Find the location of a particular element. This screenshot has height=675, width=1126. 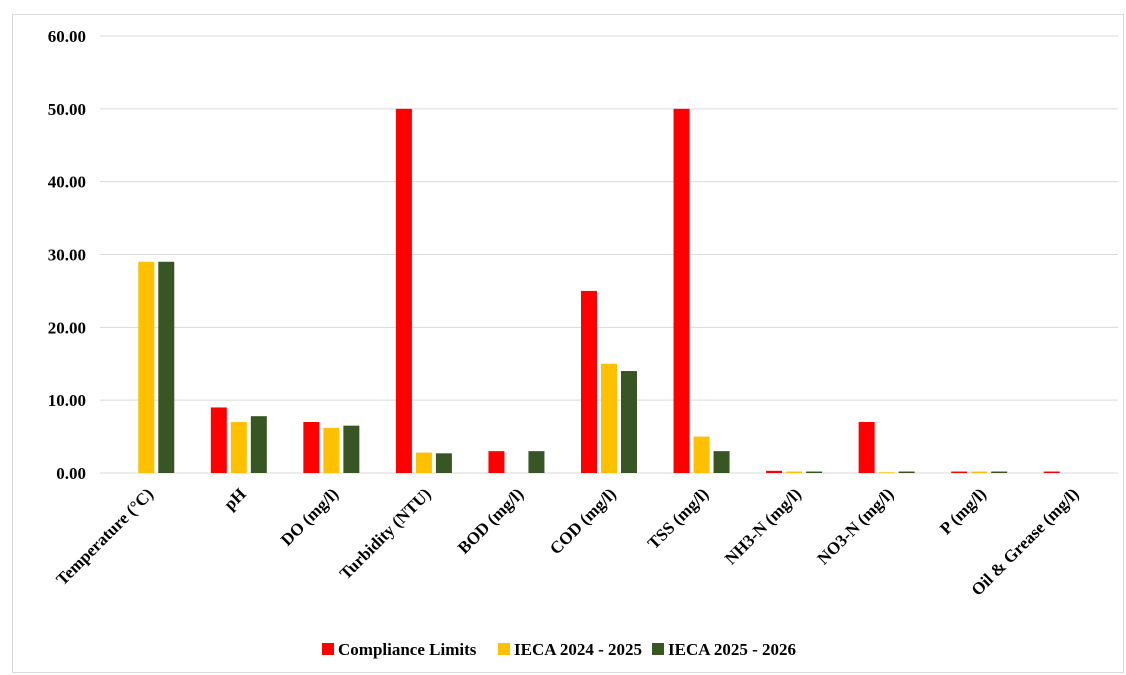

x-category-label: Turbidity (NTU) is located at coordinates (385, 533).